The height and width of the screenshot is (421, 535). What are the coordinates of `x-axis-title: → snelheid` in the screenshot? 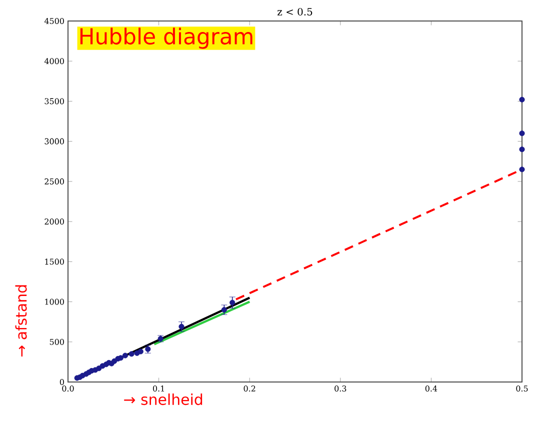 It's located at (163, 400).